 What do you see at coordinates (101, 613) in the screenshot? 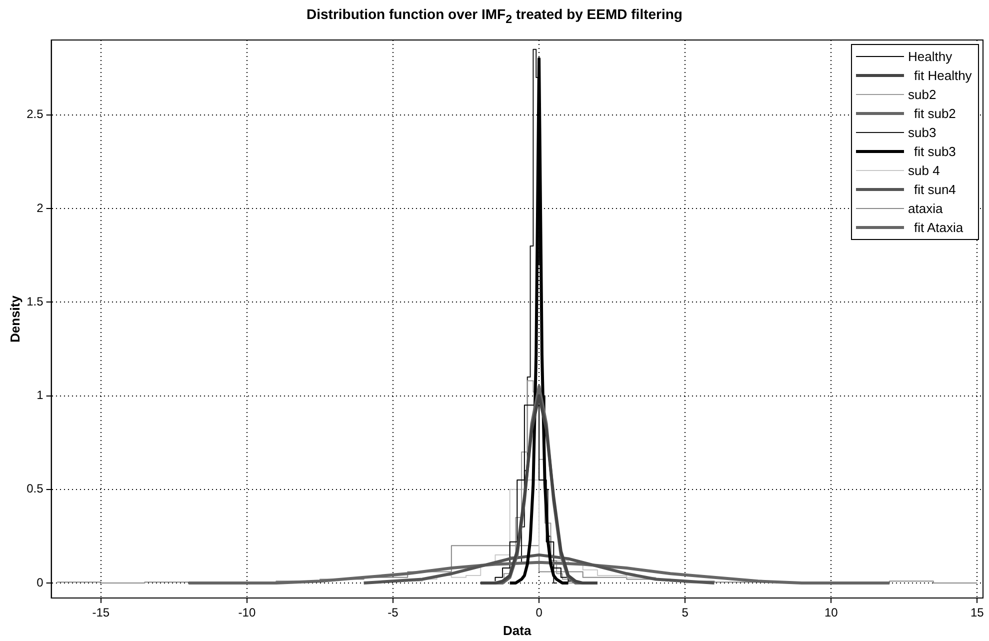
I see `x-tick-label: -15` at bounding box center [101, 613].